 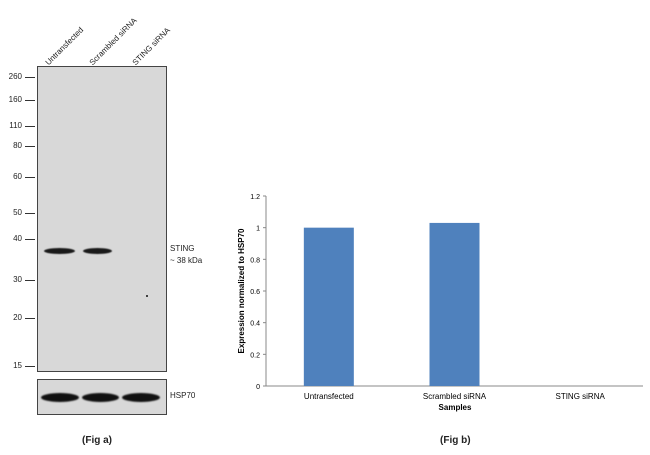 I want to click on marker-label: 80, so click(x=17, y=145).